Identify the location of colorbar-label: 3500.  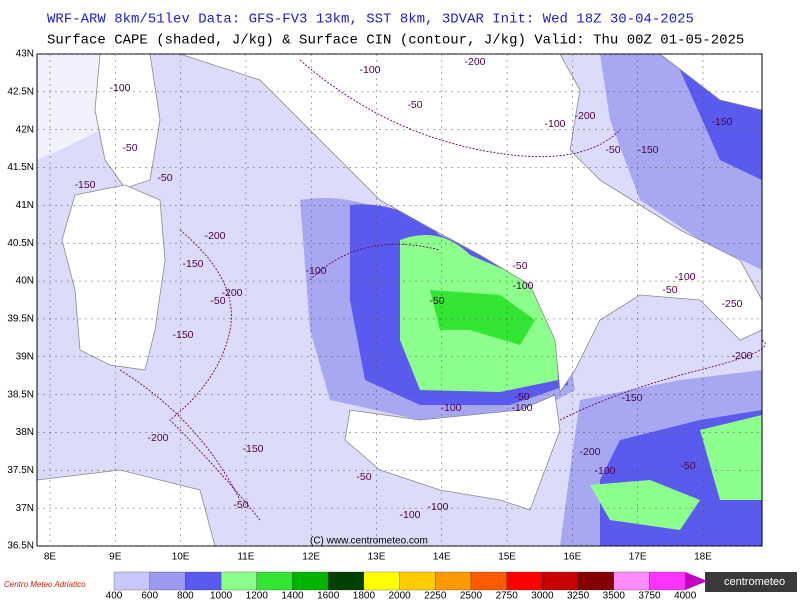
(614, 595).